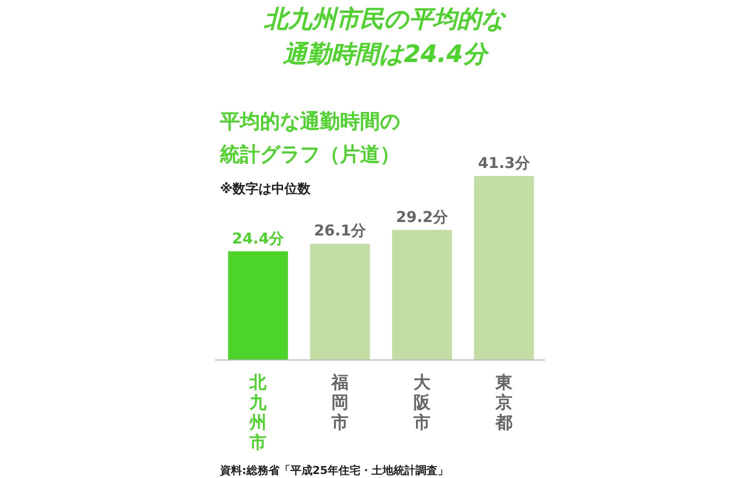 The width and height of the screenshot is (750, 478). What do you see at coordinates (385, 36) in the screenshot?
I see `chart-title: 北九州市民の平均的な通勤時間は24.4分` at bounding box center [385, 36].